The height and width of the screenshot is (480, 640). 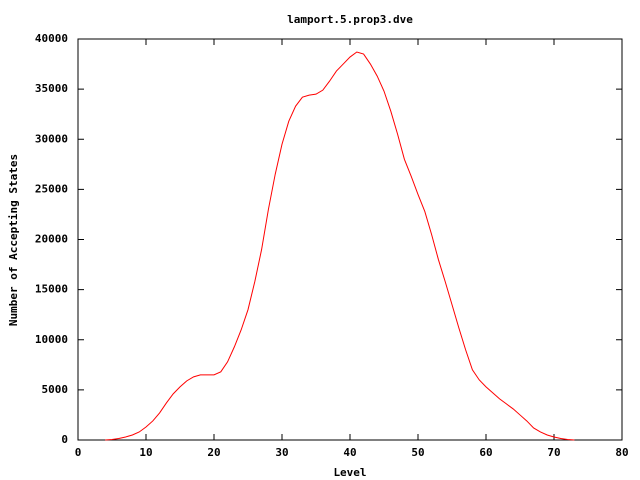 I want to click on y-tick-label: 20000, so click(x=51, y=239).